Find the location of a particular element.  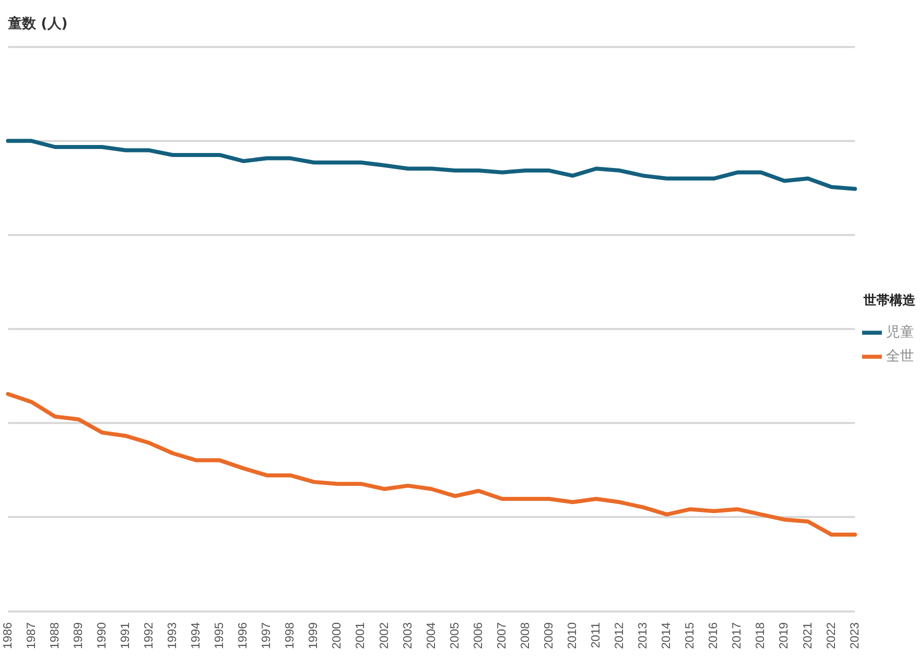

x-tick-label: 2016 is located at coordinates (713, 636).